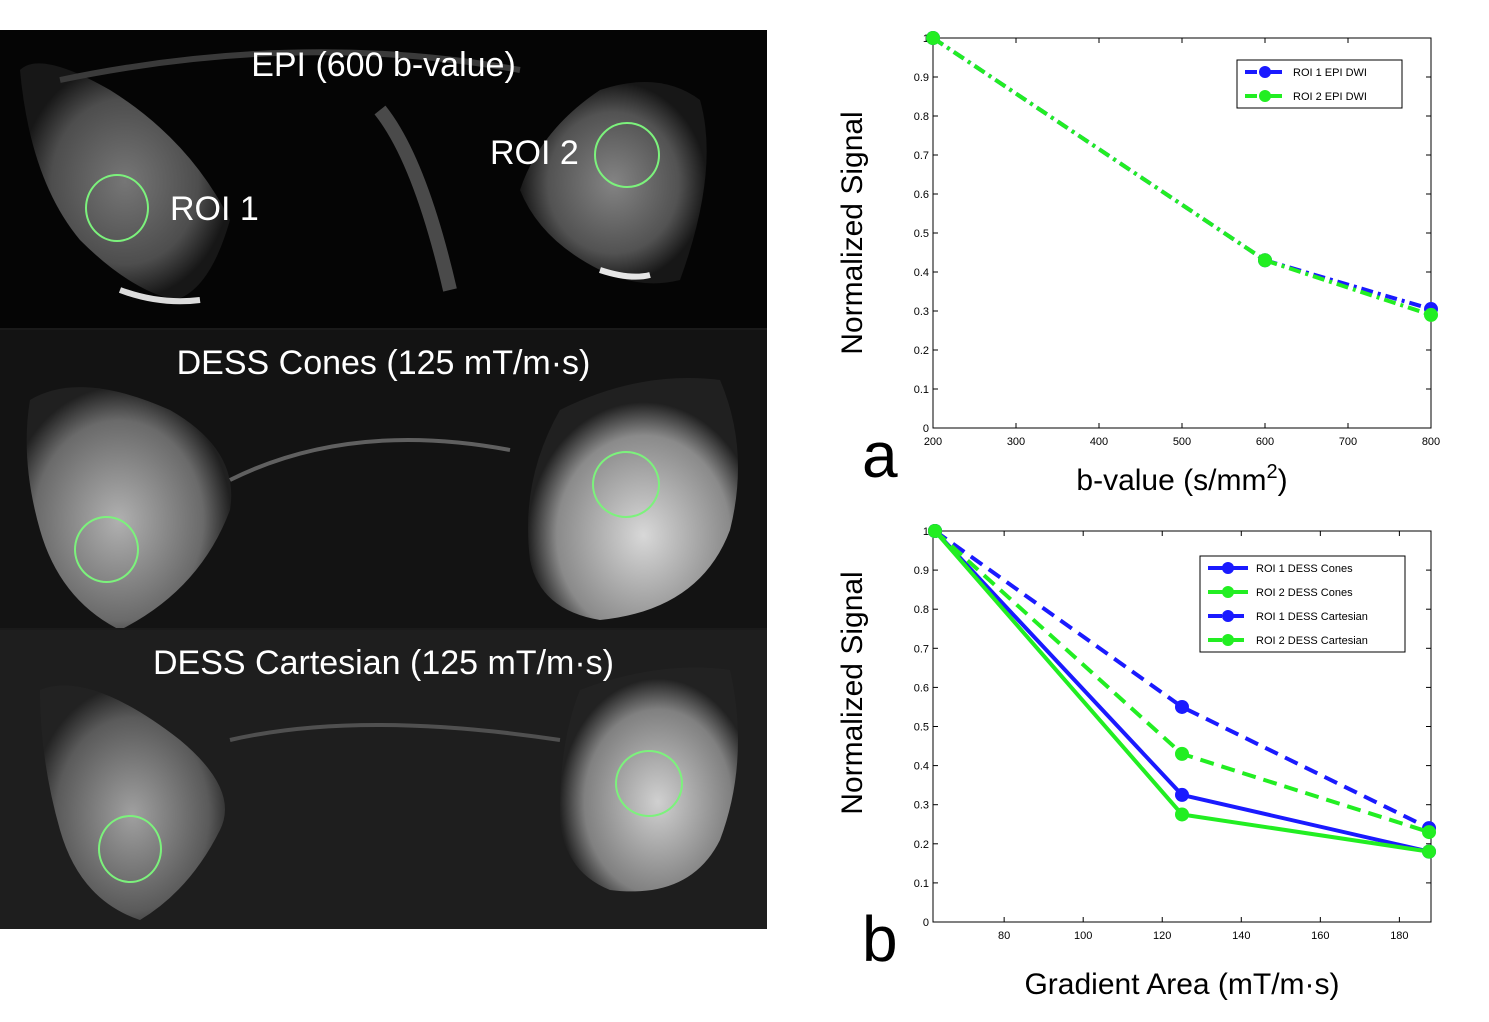 The height and width of the screenshot is (1022, 1489). Describe the element at coordinates (1302, 604) in the screenshot. I see `legend-box` at that location.